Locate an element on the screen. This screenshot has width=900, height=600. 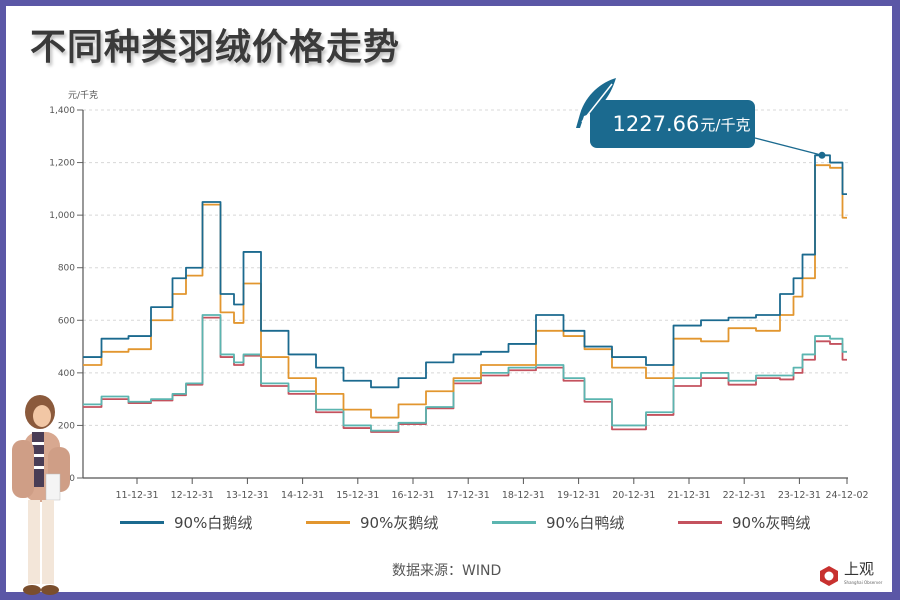
y-tick-label: 400 is located at coordinates (66, 374).